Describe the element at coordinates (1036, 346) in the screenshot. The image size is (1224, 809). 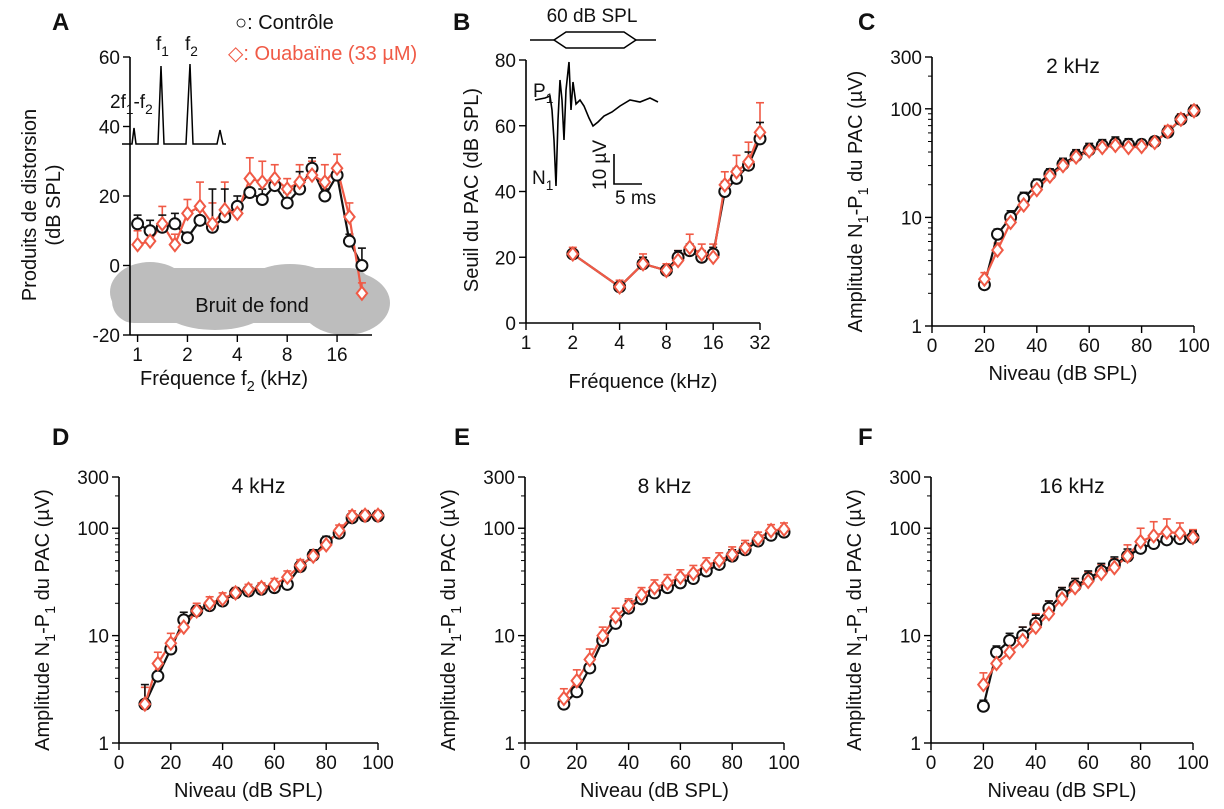
I see `x-tick-label: 40` at that location.